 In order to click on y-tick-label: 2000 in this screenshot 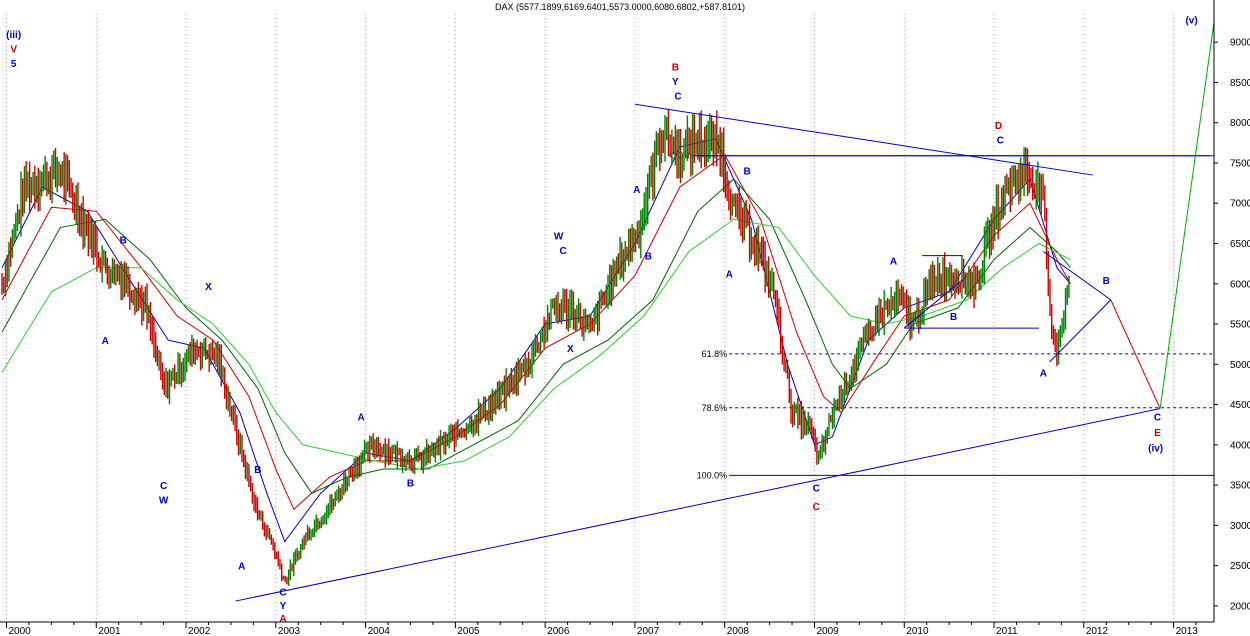, I will do `click(1240, 606)`.